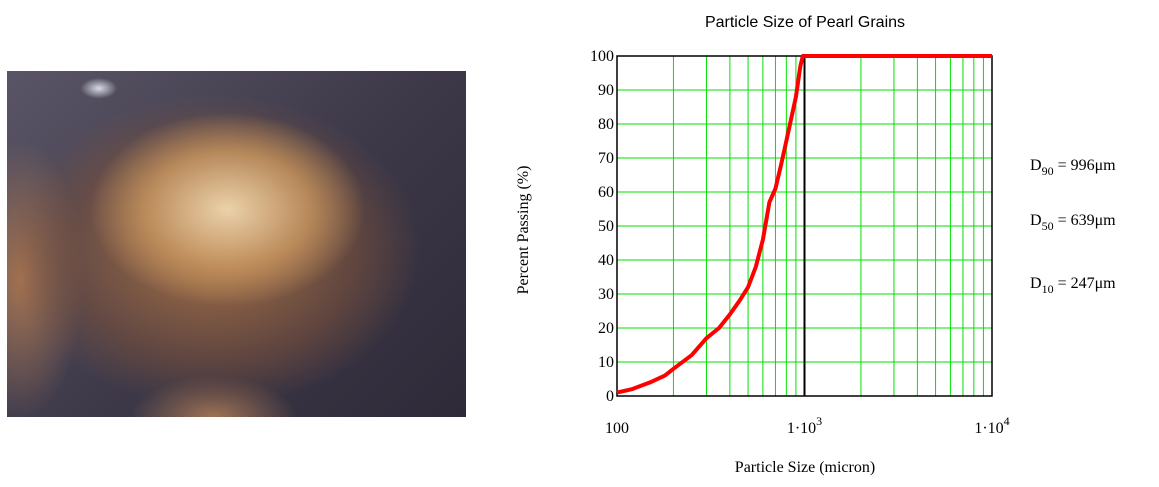 This screenshot has width=1159, height=487. Describe the element at coordinates (1048, 289) in the screenshot. I see `annotation-subscript: 10` at that location.